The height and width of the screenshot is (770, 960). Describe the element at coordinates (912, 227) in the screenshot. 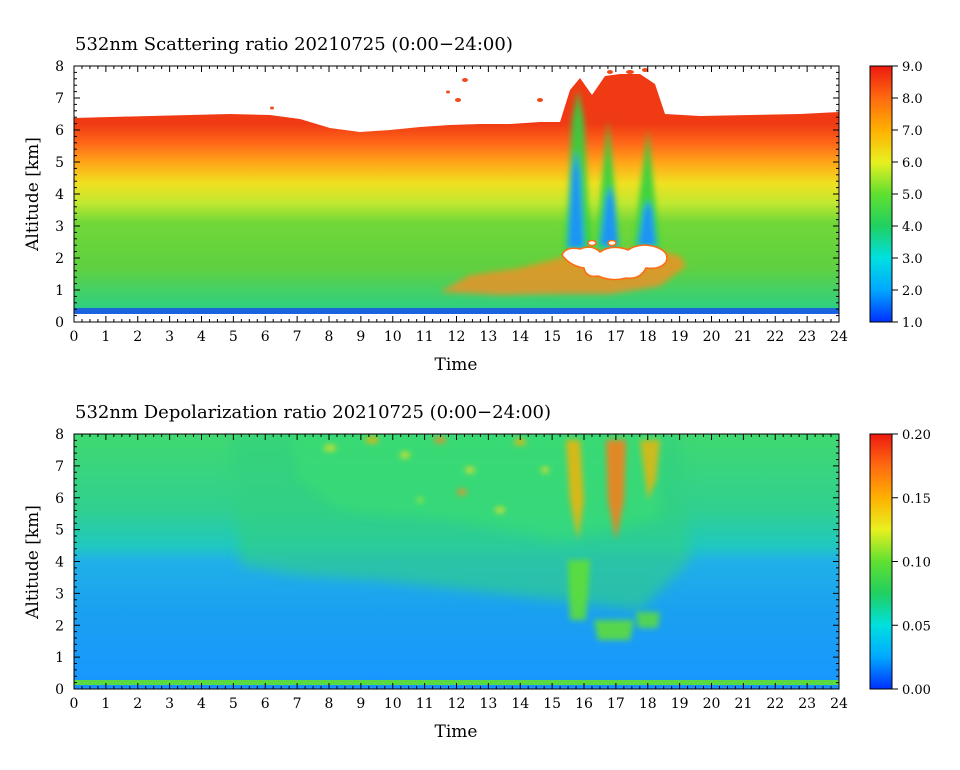

I see `colorbar-tick-label: 4.0` at that location.